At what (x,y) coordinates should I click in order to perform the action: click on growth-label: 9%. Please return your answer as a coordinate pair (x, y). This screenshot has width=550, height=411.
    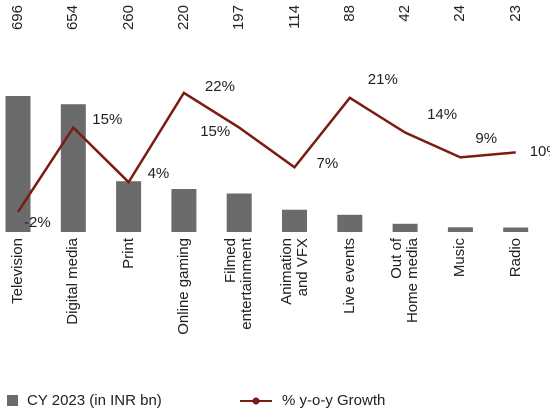
    Looking at the image, I should click on (486, 139).